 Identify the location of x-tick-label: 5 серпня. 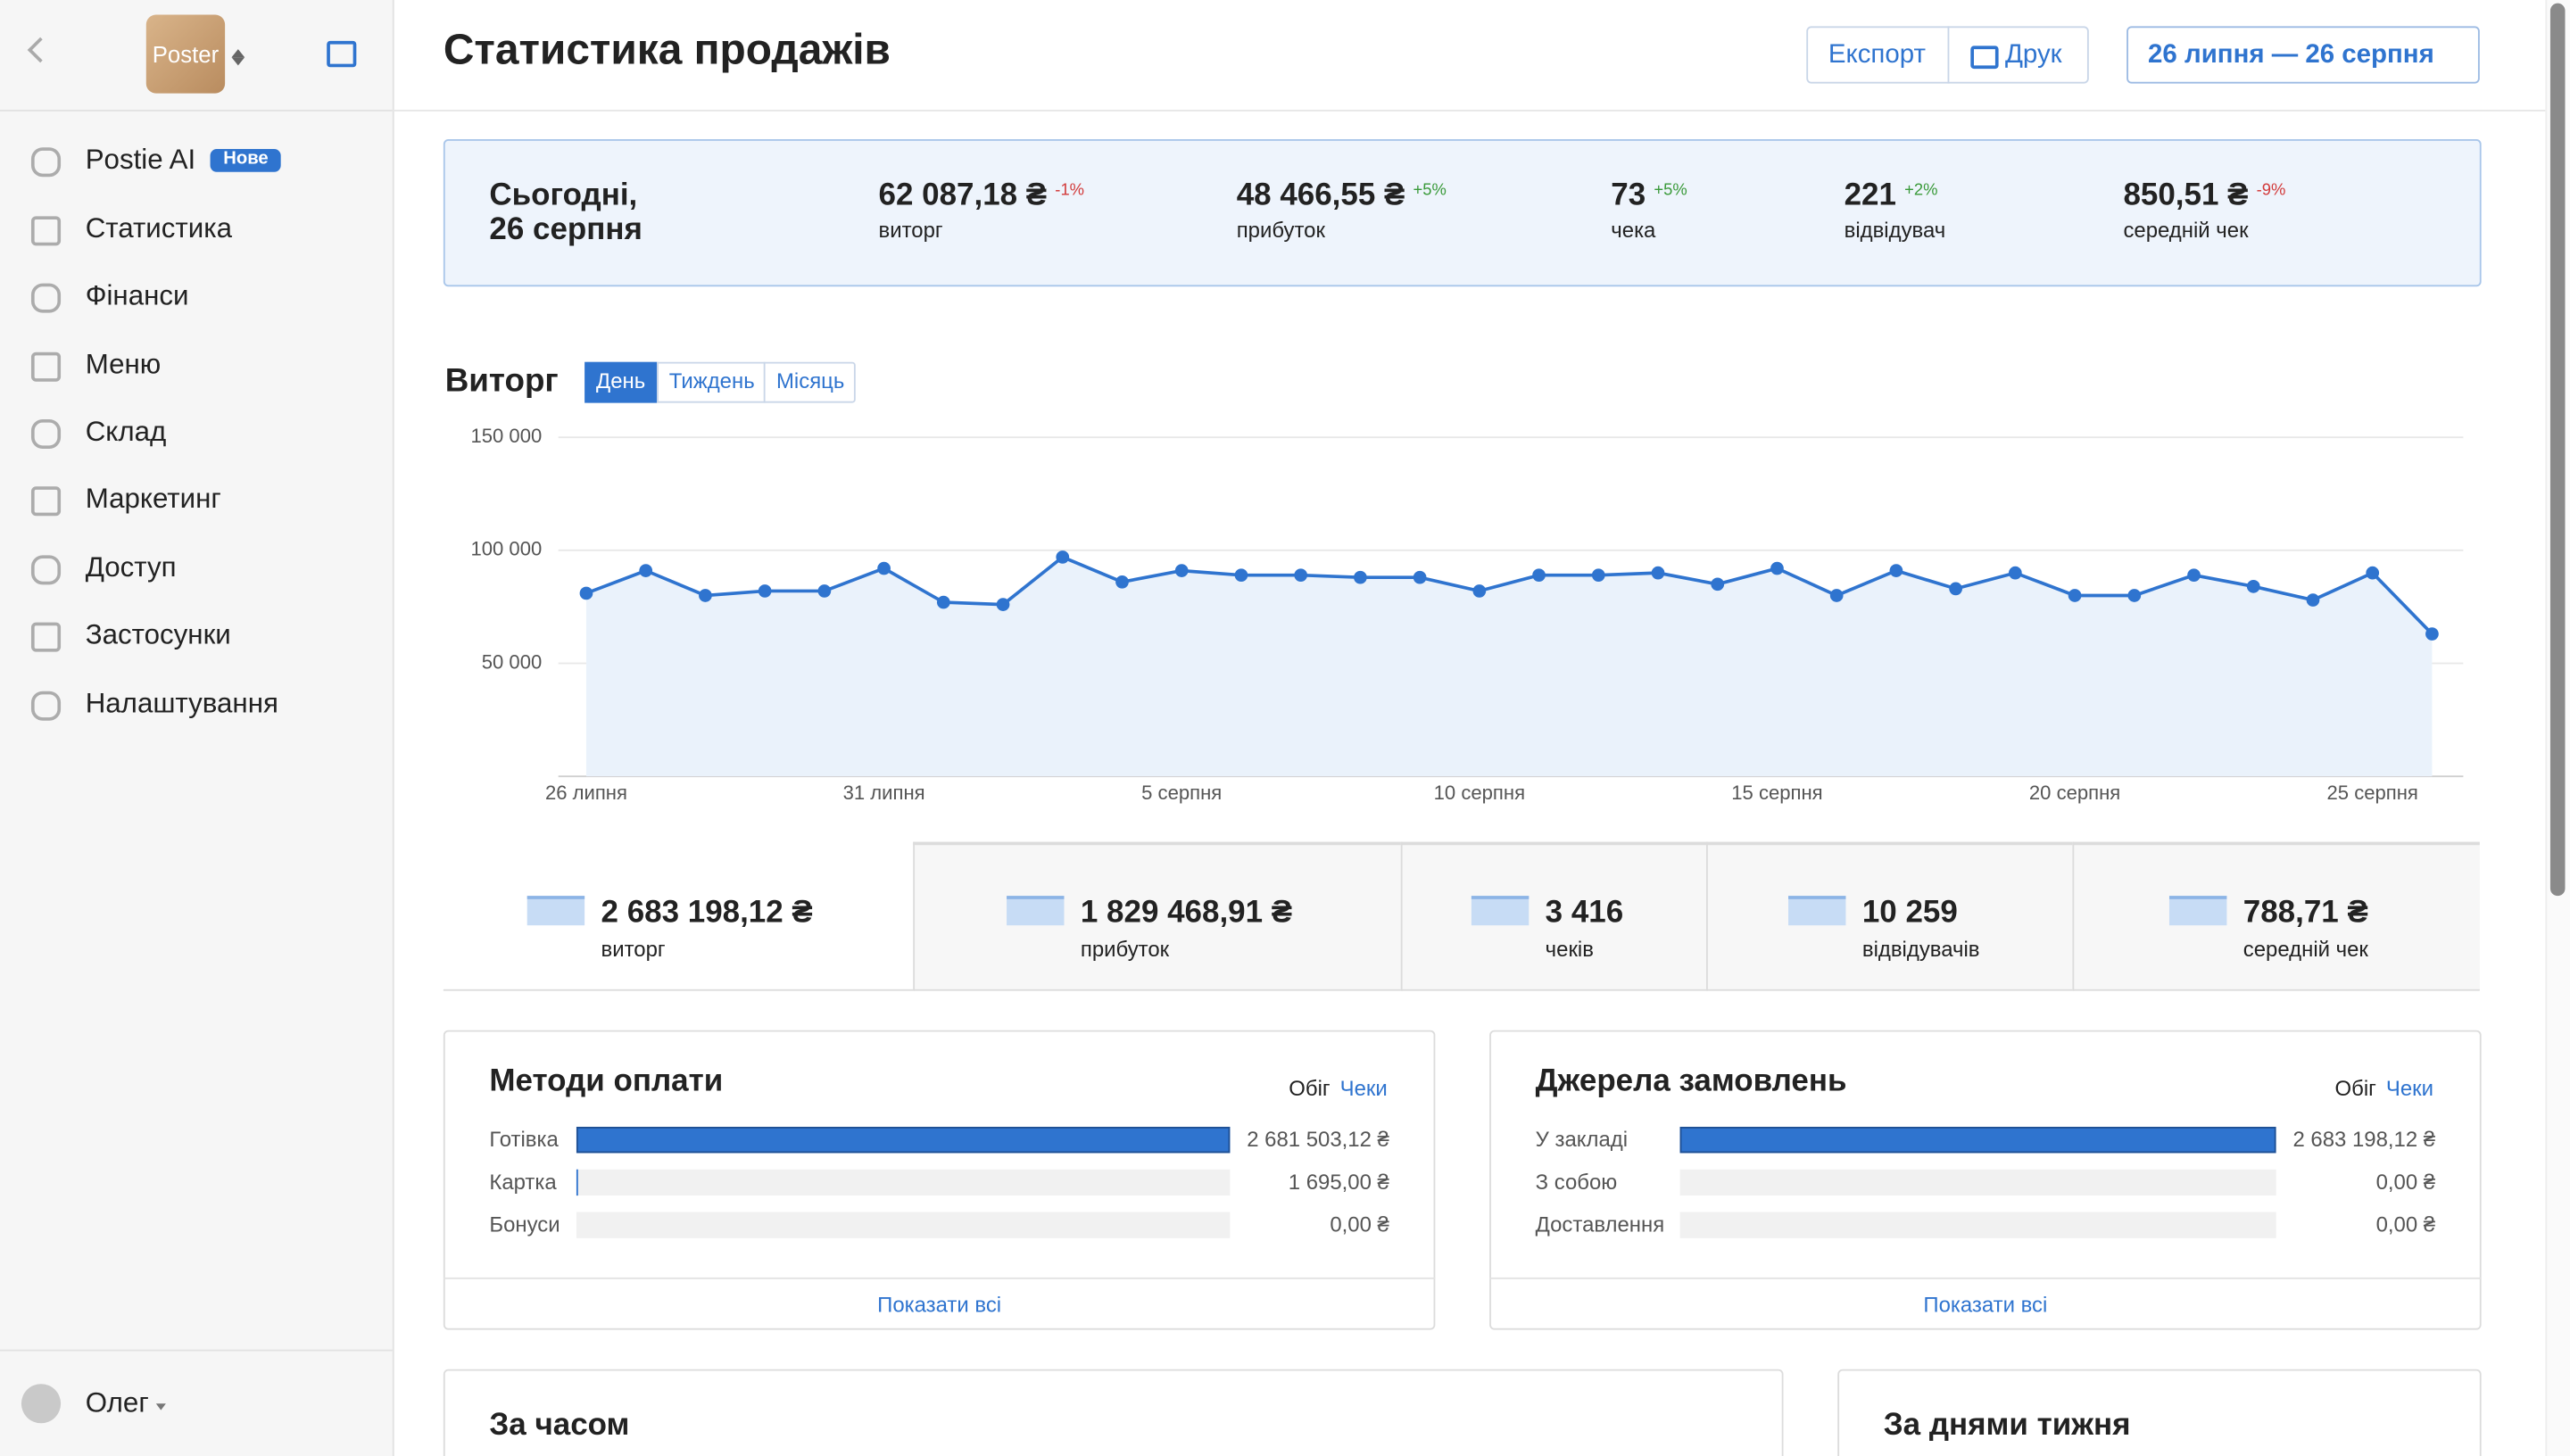
(1181, 793).